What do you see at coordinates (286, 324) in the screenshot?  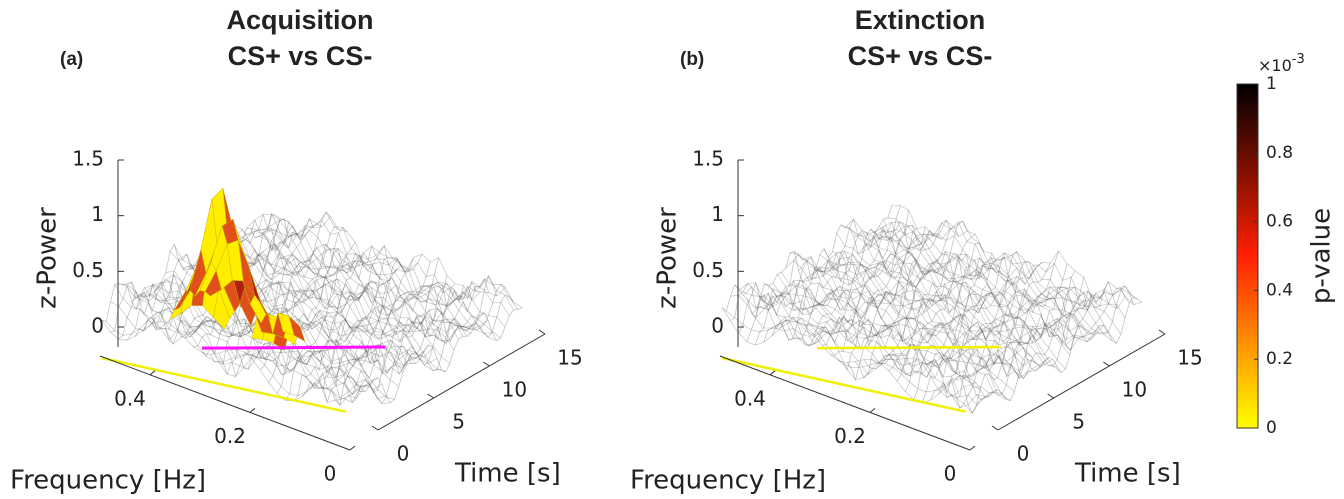 I see `significant-patch` at bounding box center [286, 324].